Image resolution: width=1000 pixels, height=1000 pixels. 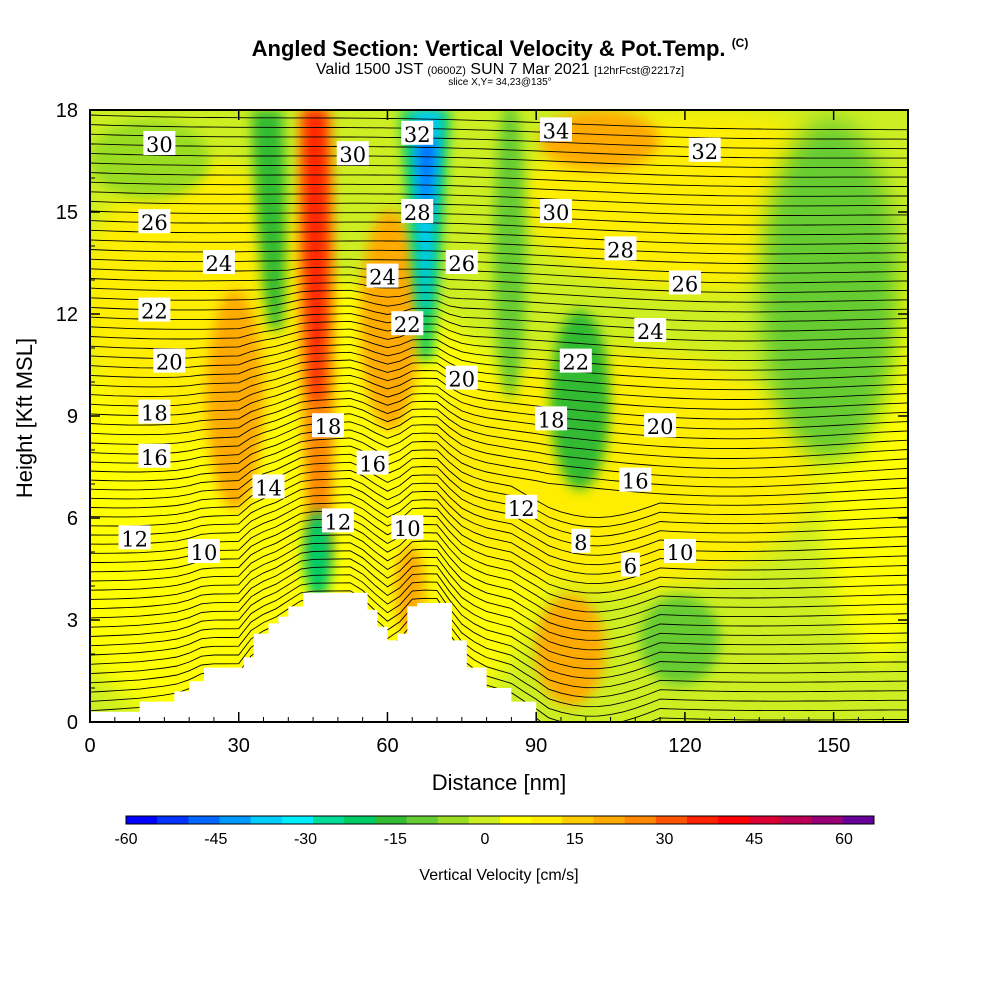 I want to click on contour-label: 18, so click(x=551, y=420).